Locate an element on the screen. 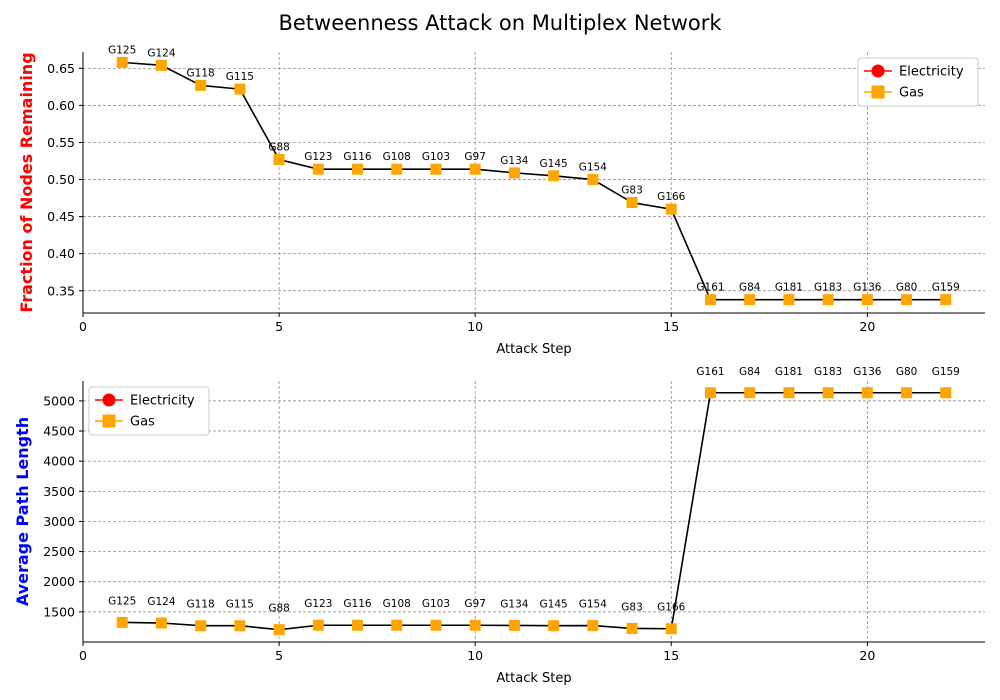 This screenshot has width=1000, height=700. point-label: G181 is located at coordinates (789, 372).